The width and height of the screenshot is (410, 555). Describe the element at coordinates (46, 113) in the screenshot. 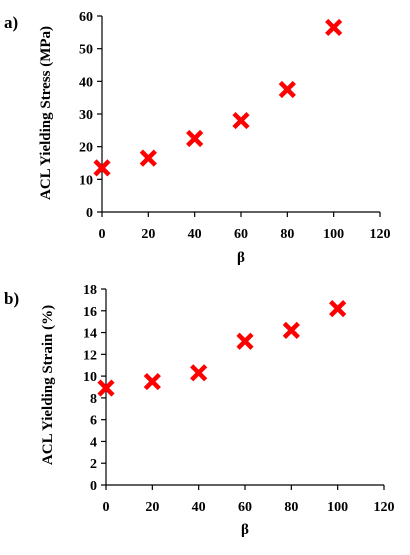

I see `y-axis-label-a: ACL Yielding Stress (MPa)` at that location.